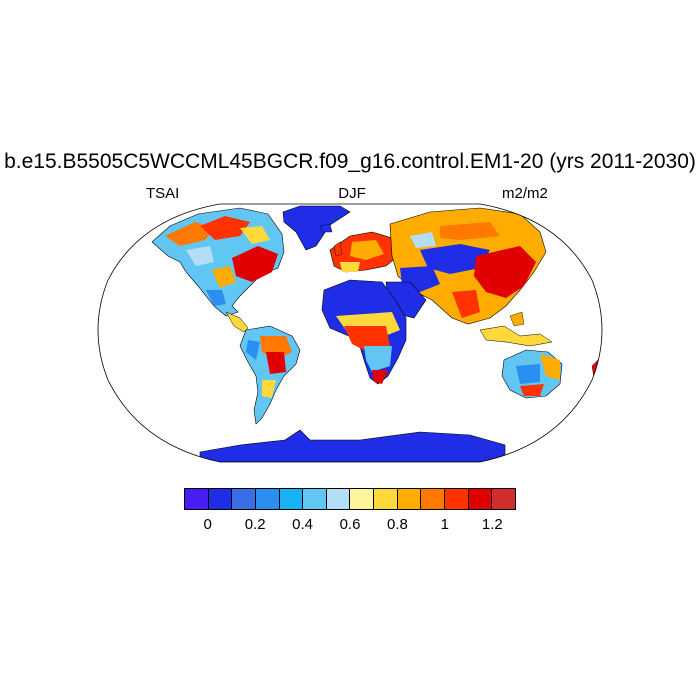  I want to click on season-label: DJF, so click(352, 193).